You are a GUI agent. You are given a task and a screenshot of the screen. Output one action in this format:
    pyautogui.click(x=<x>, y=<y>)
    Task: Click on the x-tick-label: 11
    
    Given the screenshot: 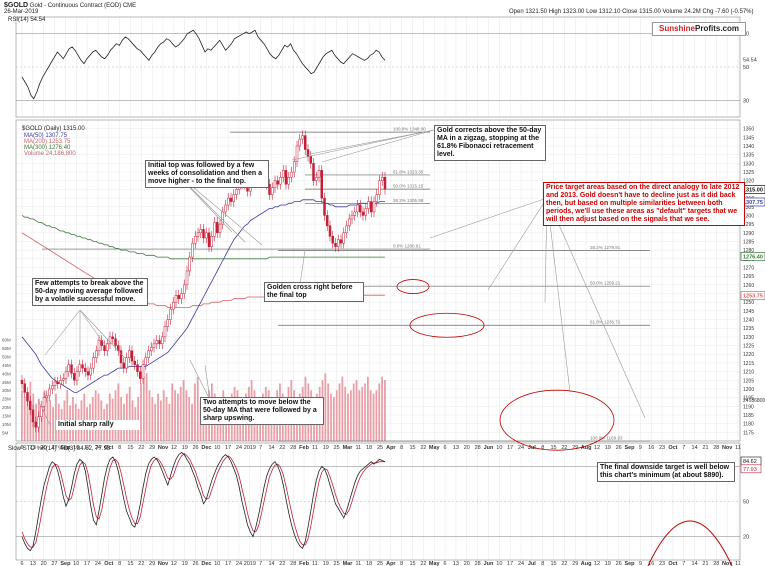 What is the action you would take?
    pyautogui.click(x=738, y=448)
    